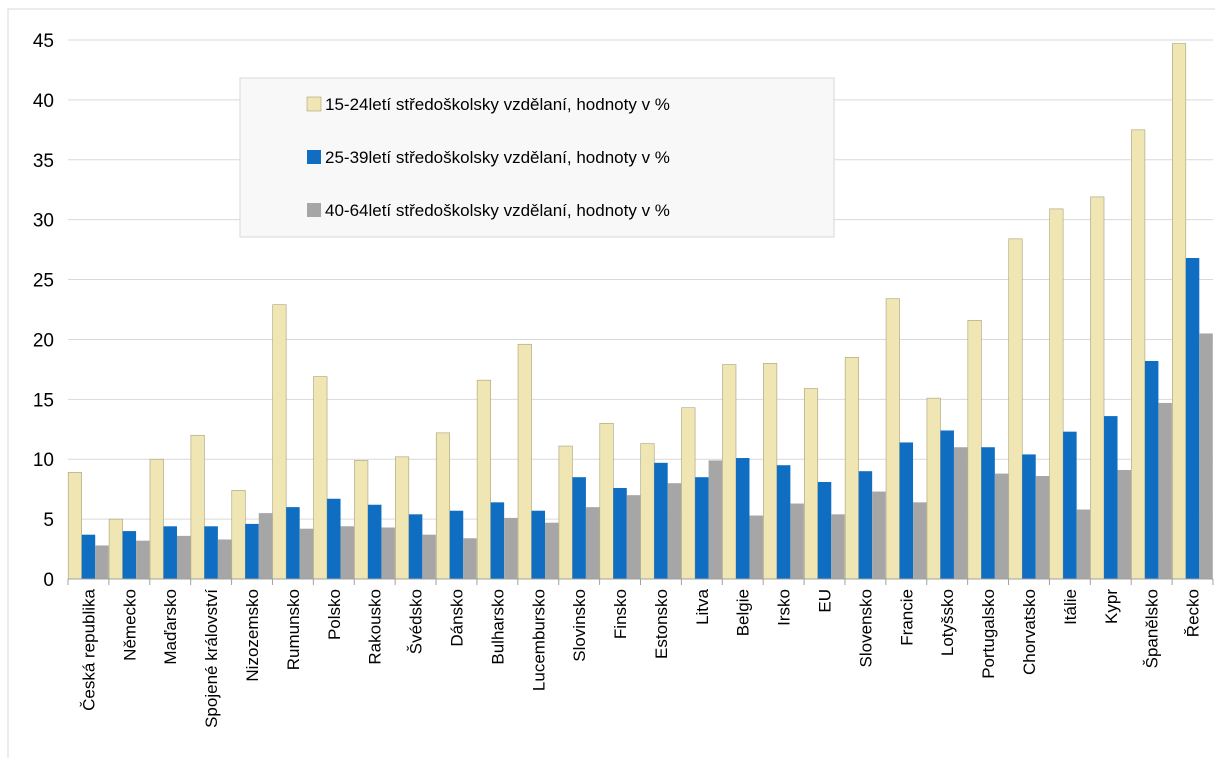 The image size is (1215, 758). Describe the element at coordinates (129, 625) in the screenshot. I see `x-tick-label: Německo` at that location.